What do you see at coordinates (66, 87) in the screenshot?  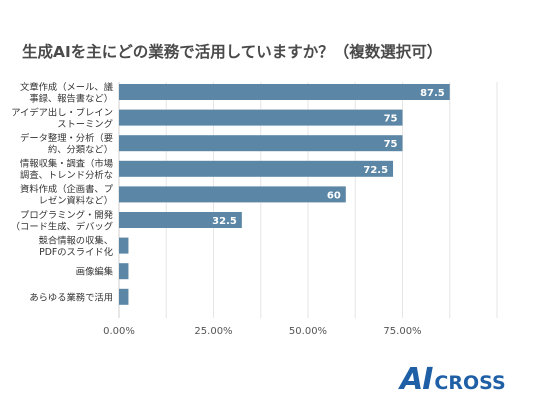 I see `category-label-line: 文章作成（メール、議` at bounding box center [66, 87].